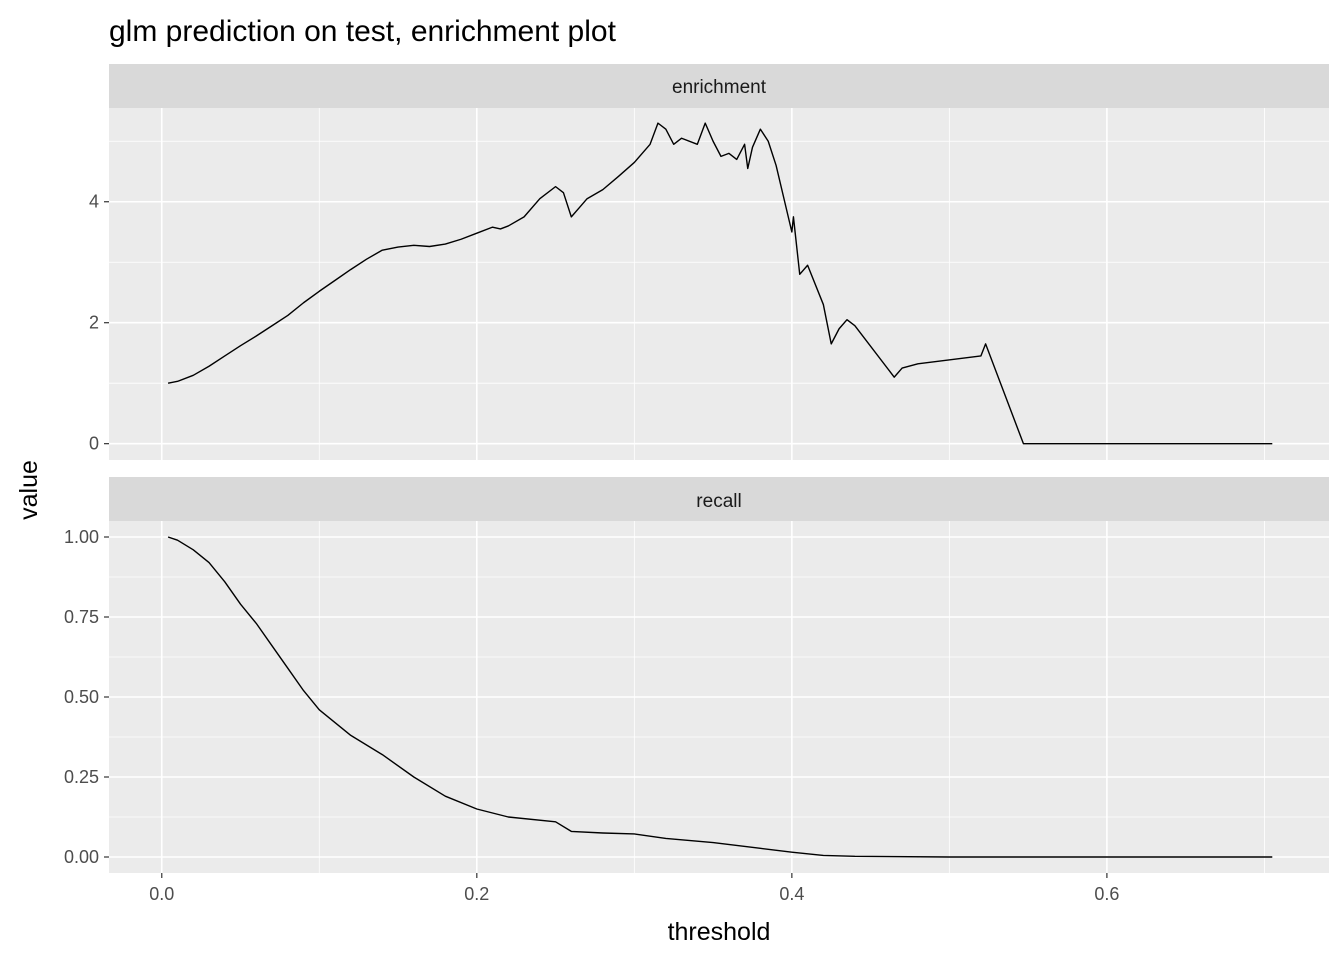 This screenshot has width=1344, height=960. I want to click on plot-title: glm prediction on test, enrichment plot, so click(363, 31).